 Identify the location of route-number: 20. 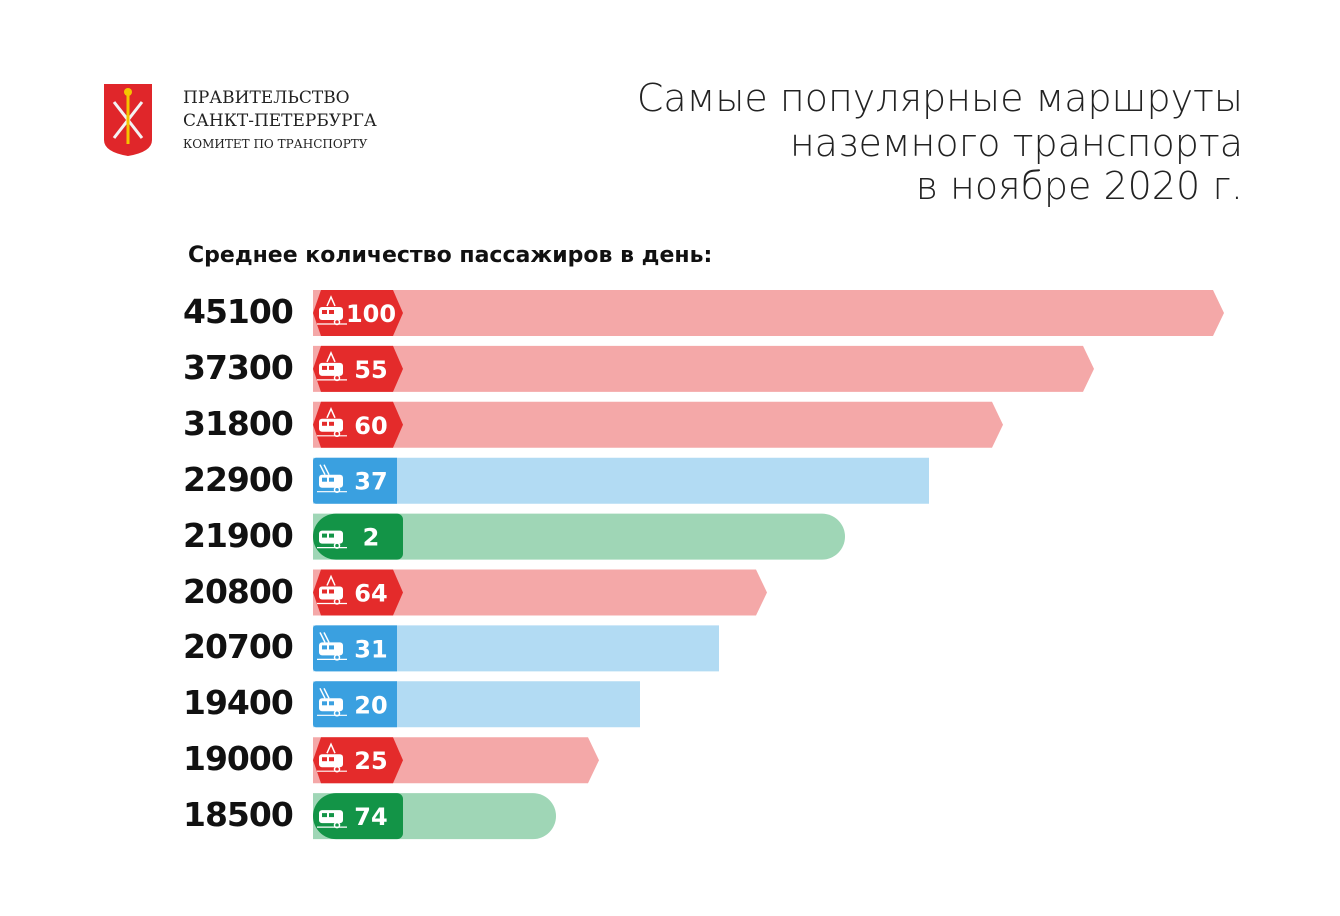
(370, 705).